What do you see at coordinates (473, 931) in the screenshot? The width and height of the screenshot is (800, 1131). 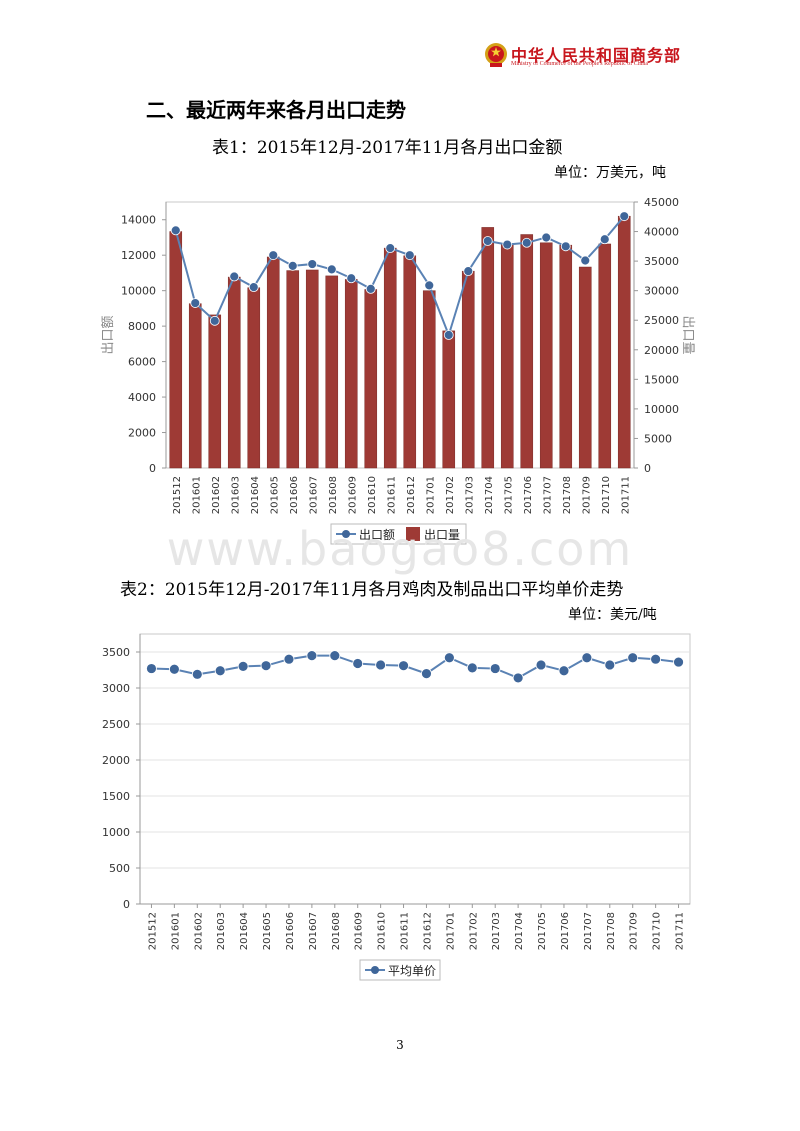 I see `xtick-label-201702: 201702` at bounding box center [473, 931].